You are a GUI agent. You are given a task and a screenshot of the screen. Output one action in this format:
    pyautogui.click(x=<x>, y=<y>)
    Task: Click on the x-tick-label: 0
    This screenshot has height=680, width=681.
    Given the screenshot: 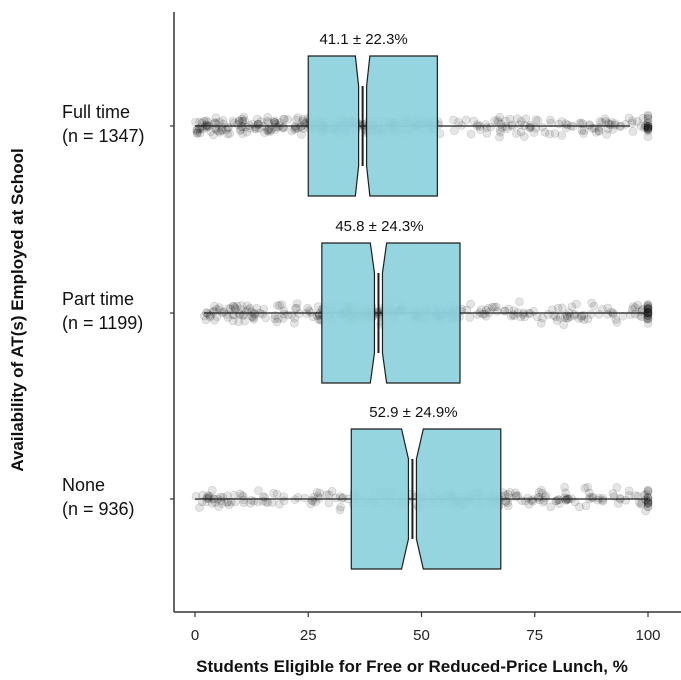 What is the action you would take?
    pyautogui.click(x=195, y=635)
    